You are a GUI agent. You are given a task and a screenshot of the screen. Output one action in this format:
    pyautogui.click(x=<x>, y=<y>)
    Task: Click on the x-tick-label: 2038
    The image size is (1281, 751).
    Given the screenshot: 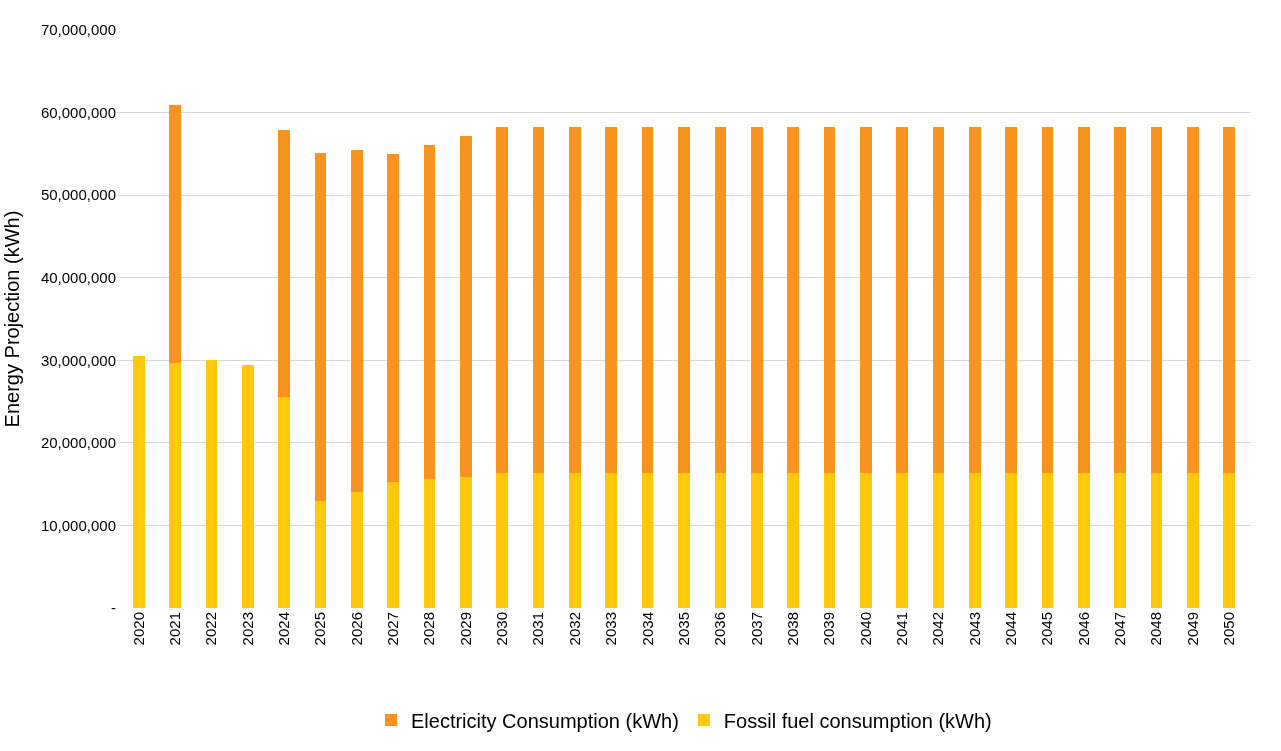 What is the action you would take?
    pyautogui.click(x=792, y=629)
    